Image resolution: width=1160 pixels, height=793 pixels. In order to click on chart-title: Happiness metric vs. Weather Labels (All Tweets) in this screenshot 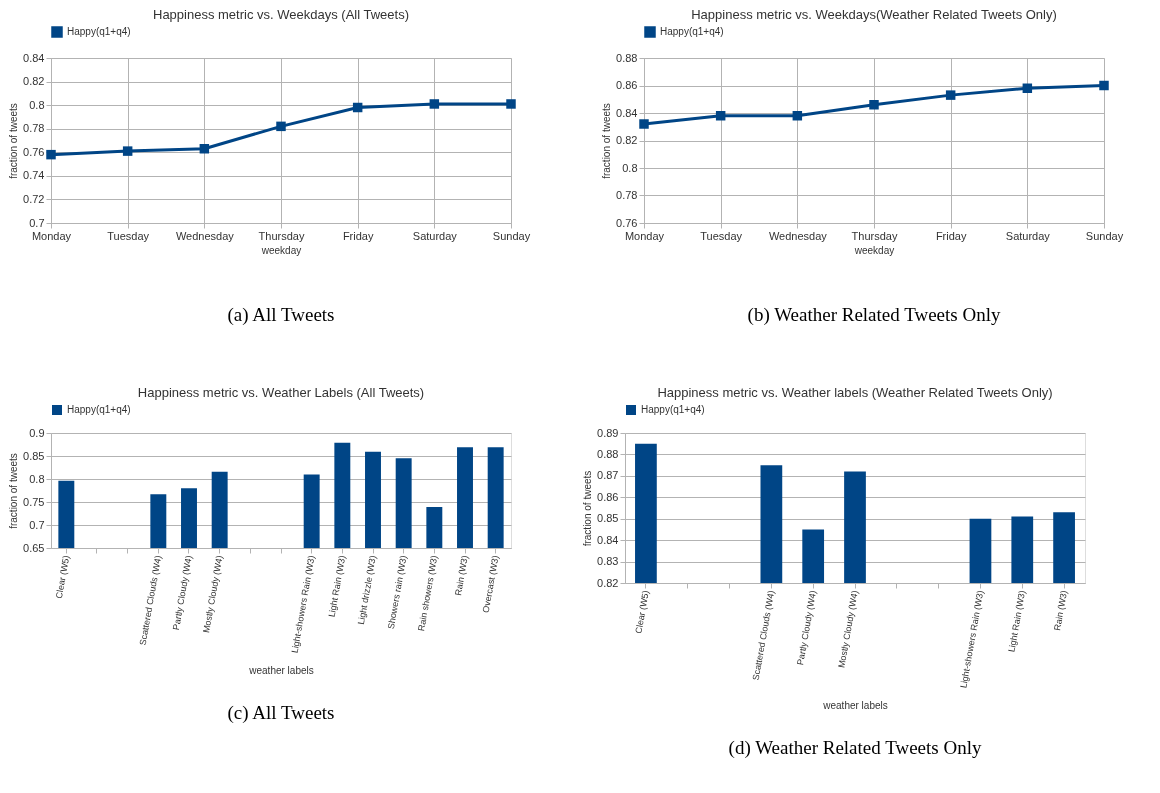, I will do `click(281, 392)`.